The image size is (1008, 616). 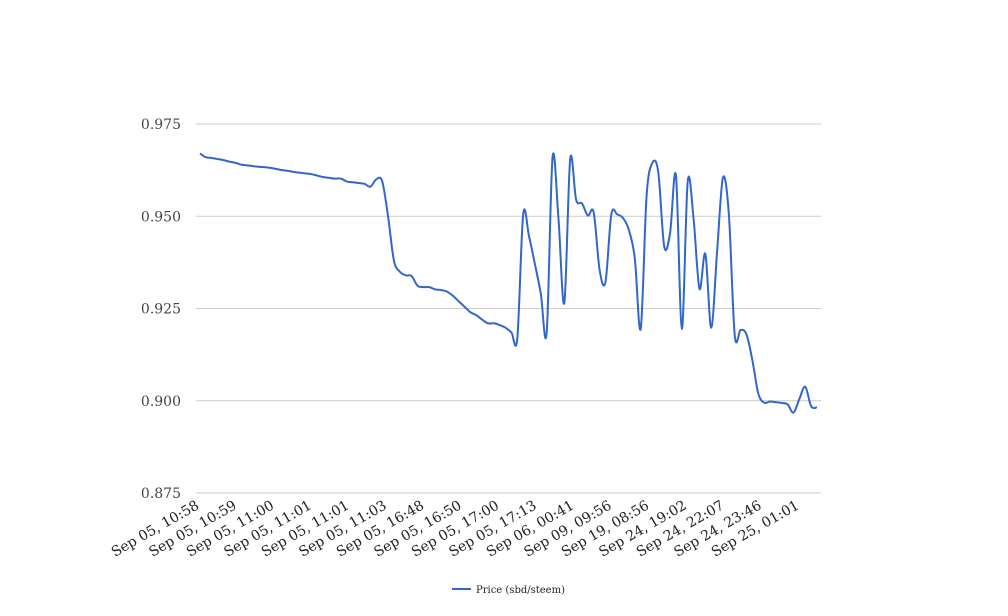 What do you see at coordinates (161, 217) in the screenshot?
I see `y-tick-label: 0.950` at bounding box center [161, 217].